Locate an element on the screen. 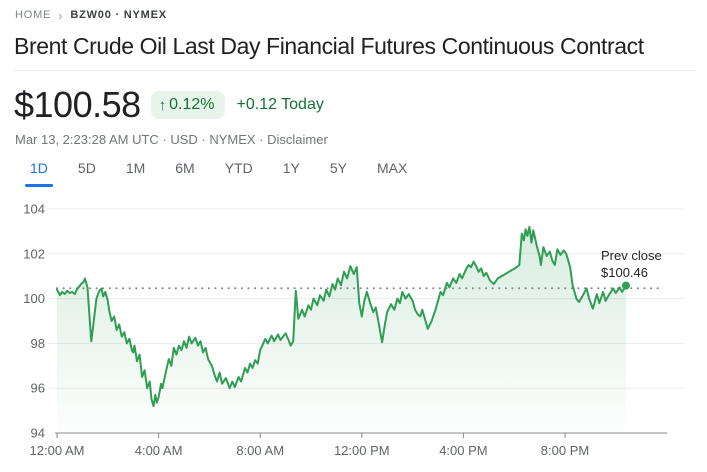 The image size is (707, 472). tab-max-label: MAX is located at coordinates (392, 168).